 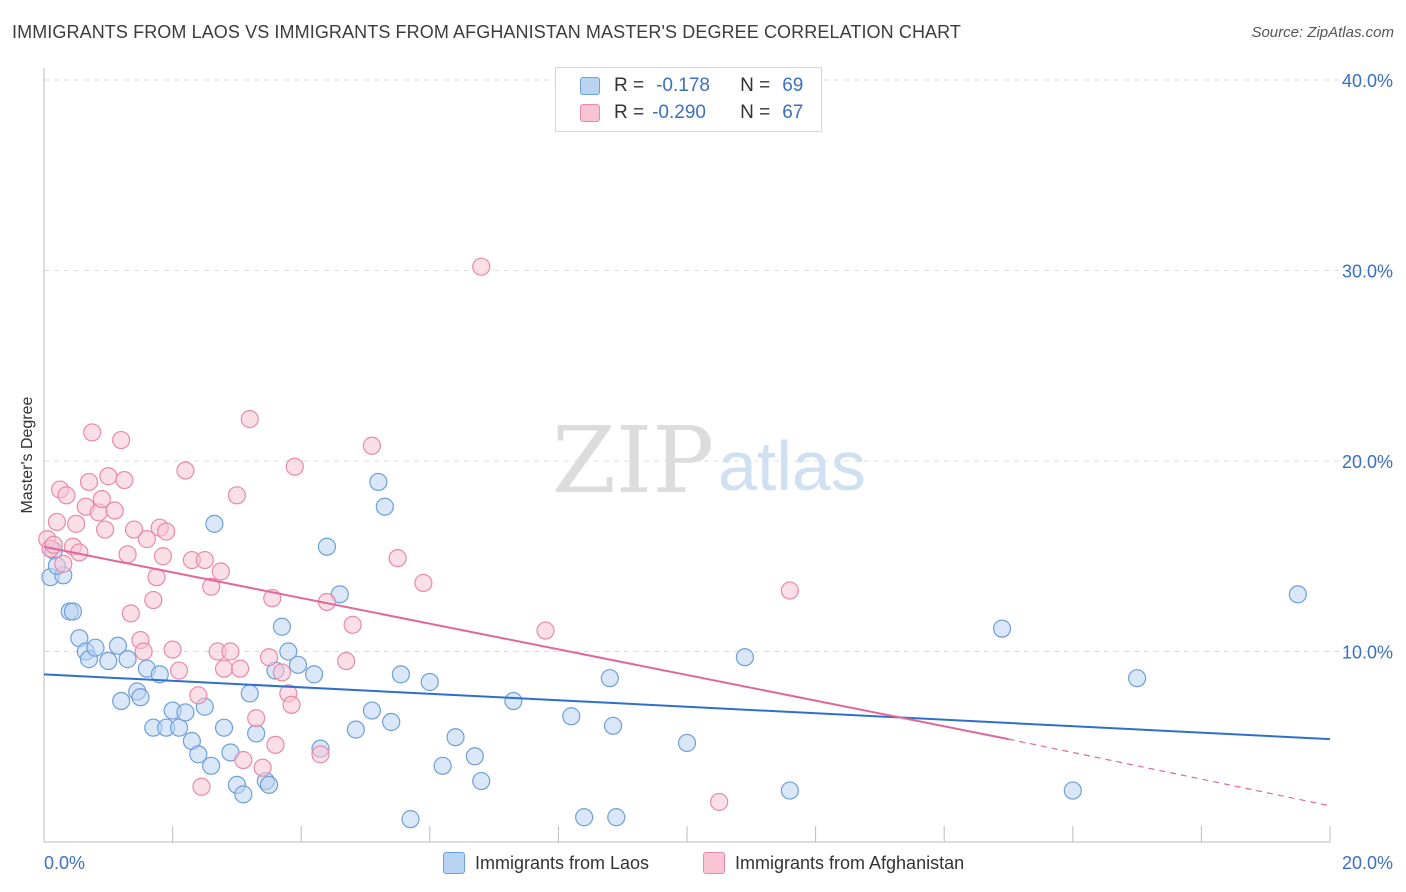 I want to click on y-axis-label: Master's Degree, so click(x=27, y=454).